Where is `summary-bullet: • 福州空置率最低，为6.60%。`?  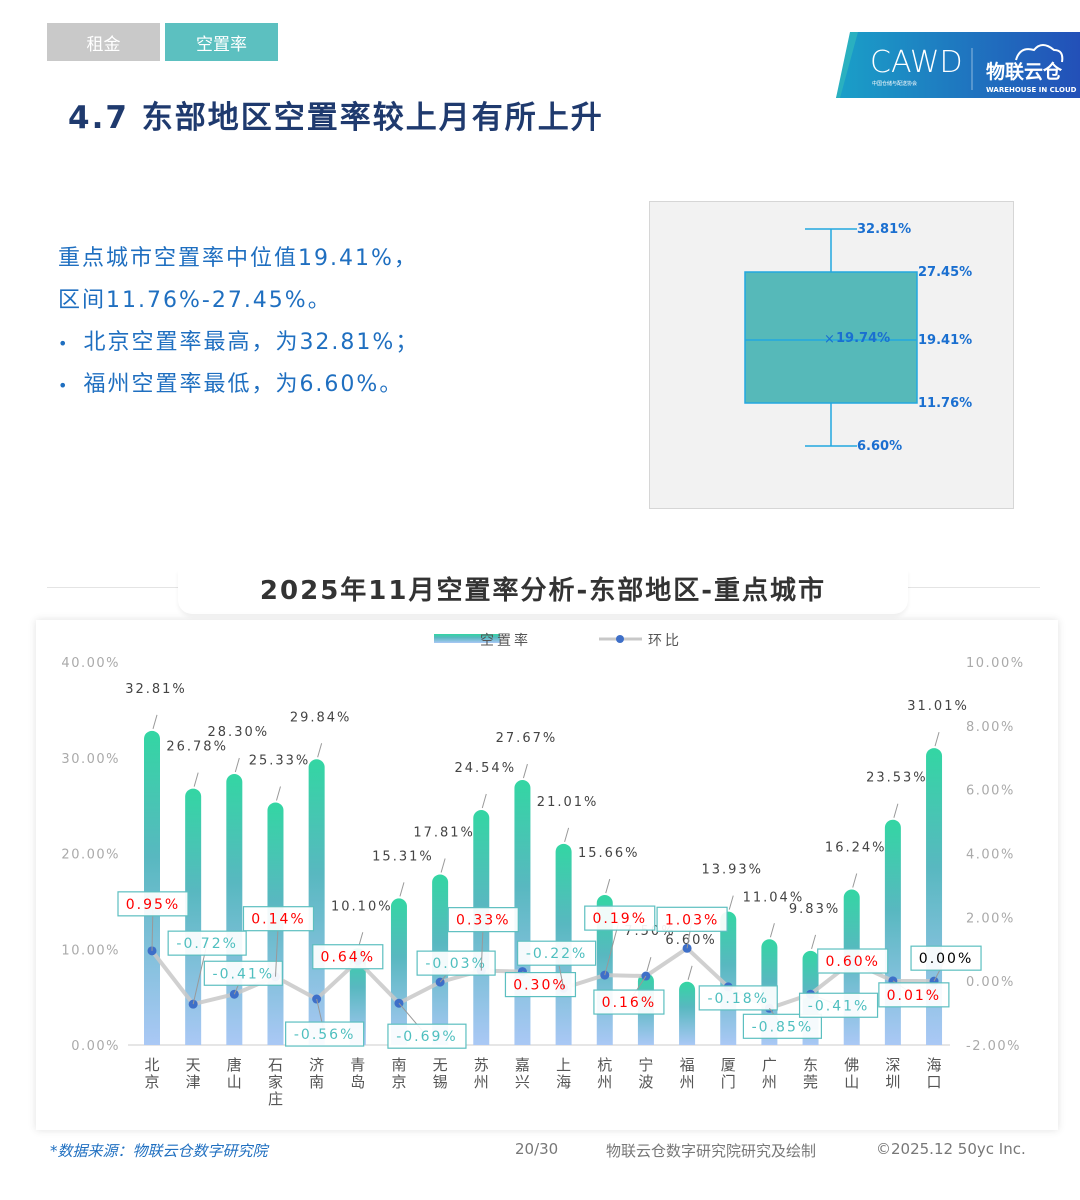
summary-bullet: • 福州空置率最低，为6.60%。 is located at coordinates (231, 384).